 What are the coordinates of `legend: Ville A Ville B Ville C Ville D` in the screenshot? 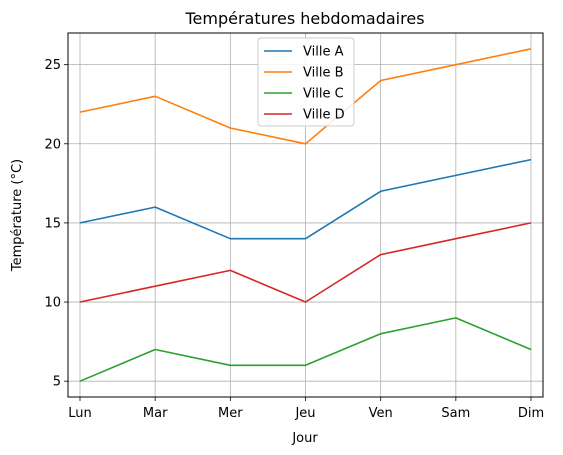 It's located at (306, 82).